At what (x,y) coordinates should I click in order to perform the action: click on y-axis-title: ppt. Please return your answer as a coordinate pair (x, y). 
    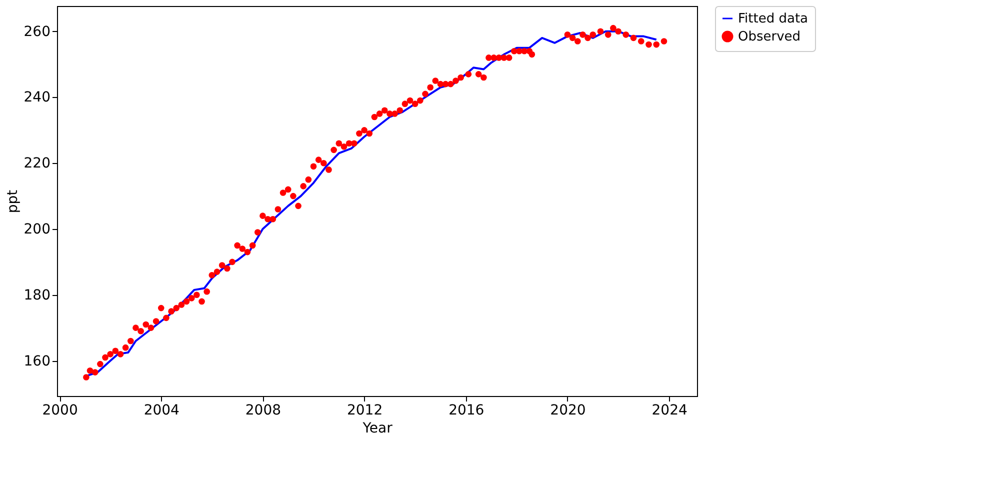
    Looking at the image, I should click on (12, 201).